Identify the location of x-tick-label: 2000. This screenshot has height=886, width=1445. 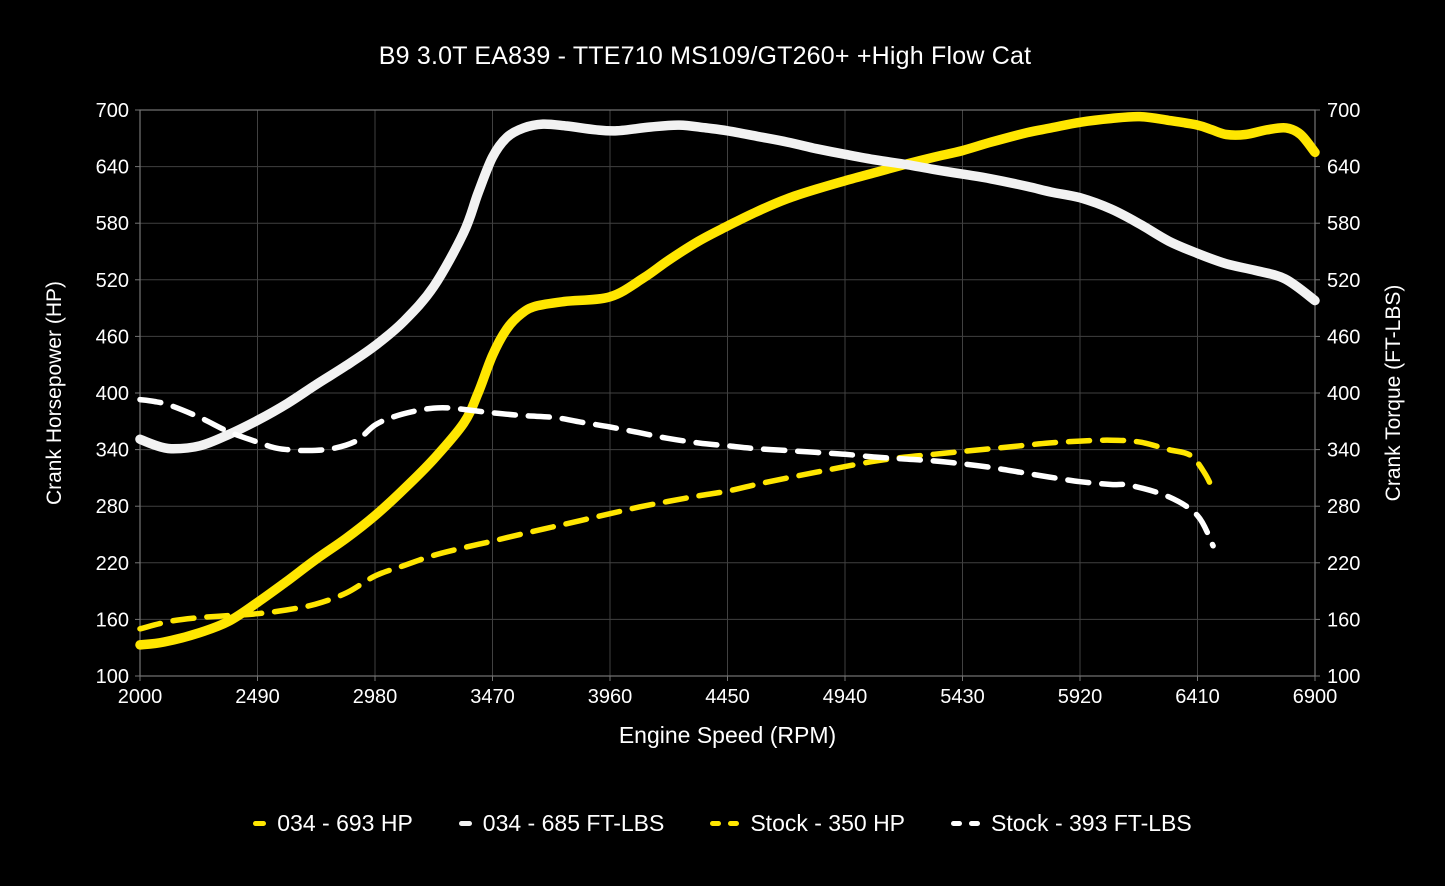
(140, 697).